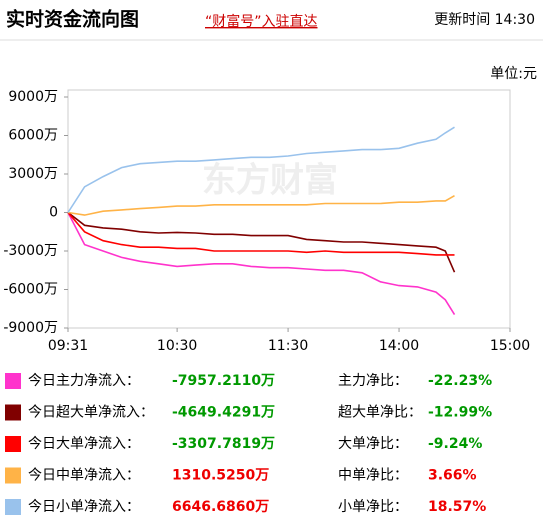  I want to click on flow-value: -4649.4291万, so click(223, 413).